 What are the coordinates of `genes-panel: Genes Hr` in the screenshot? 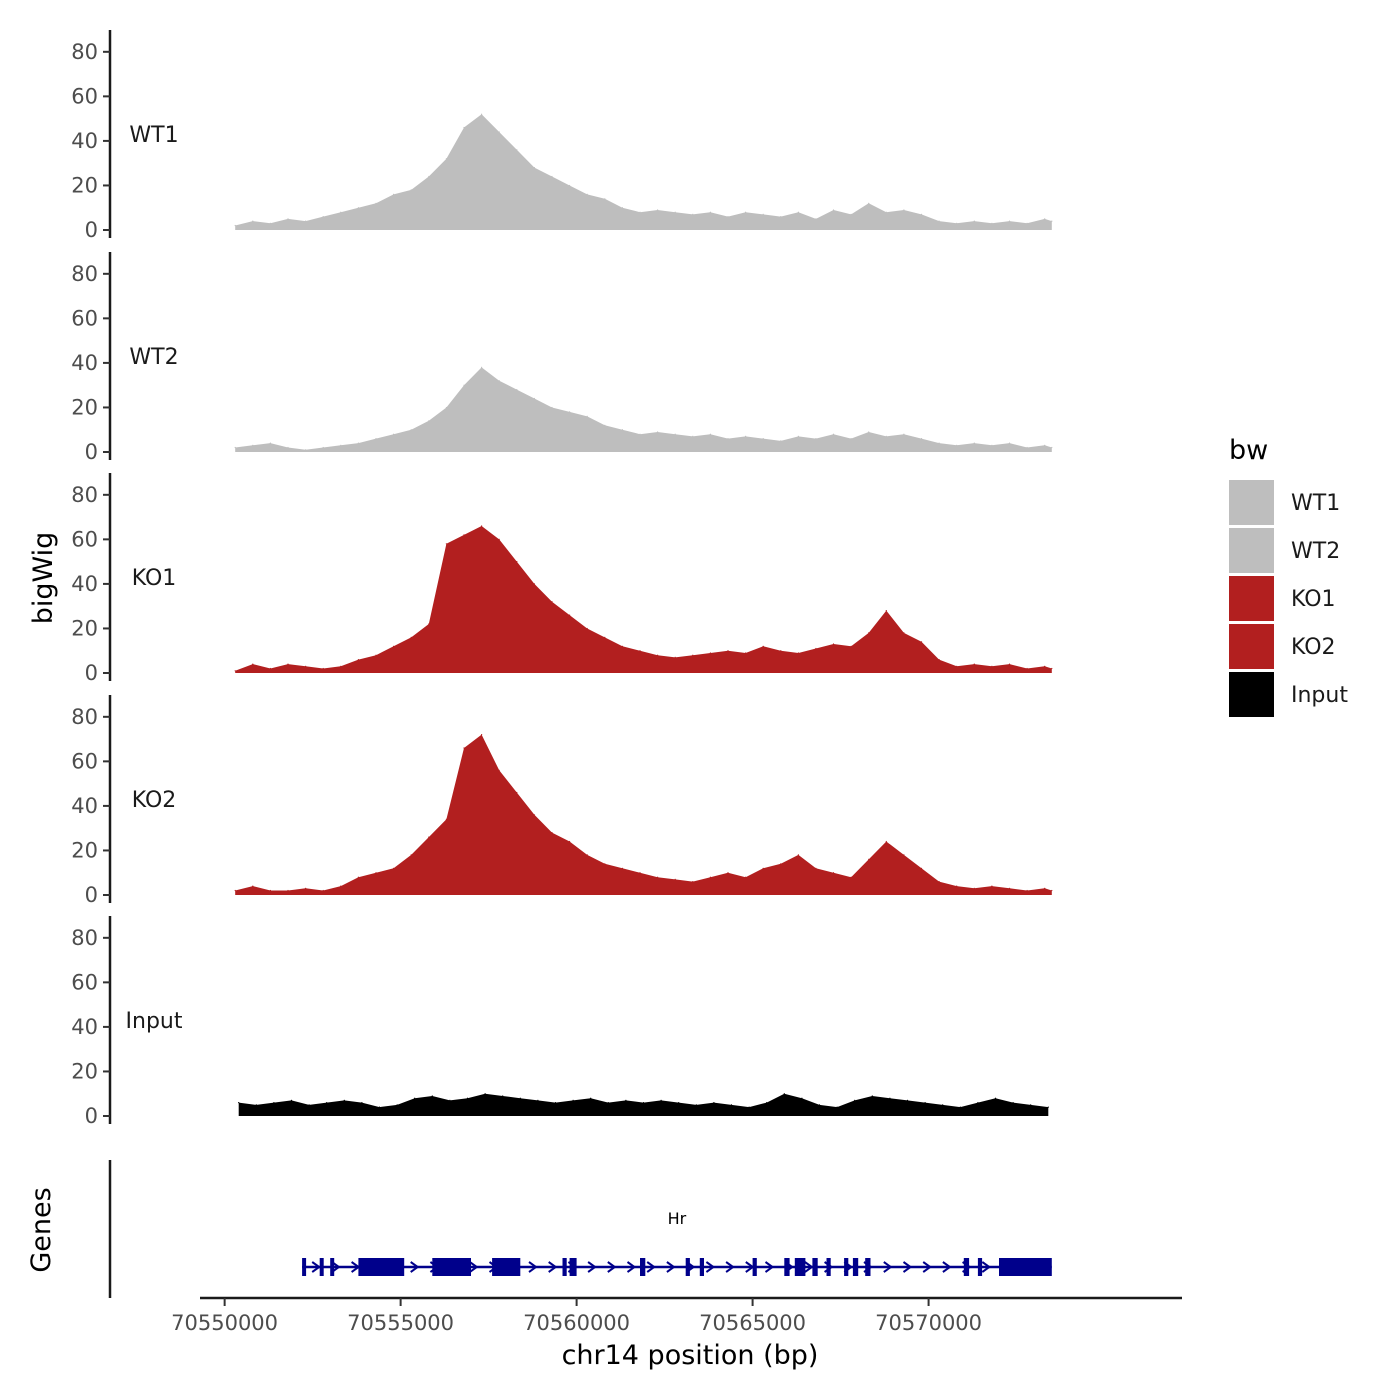 It's located at (539, 1229).